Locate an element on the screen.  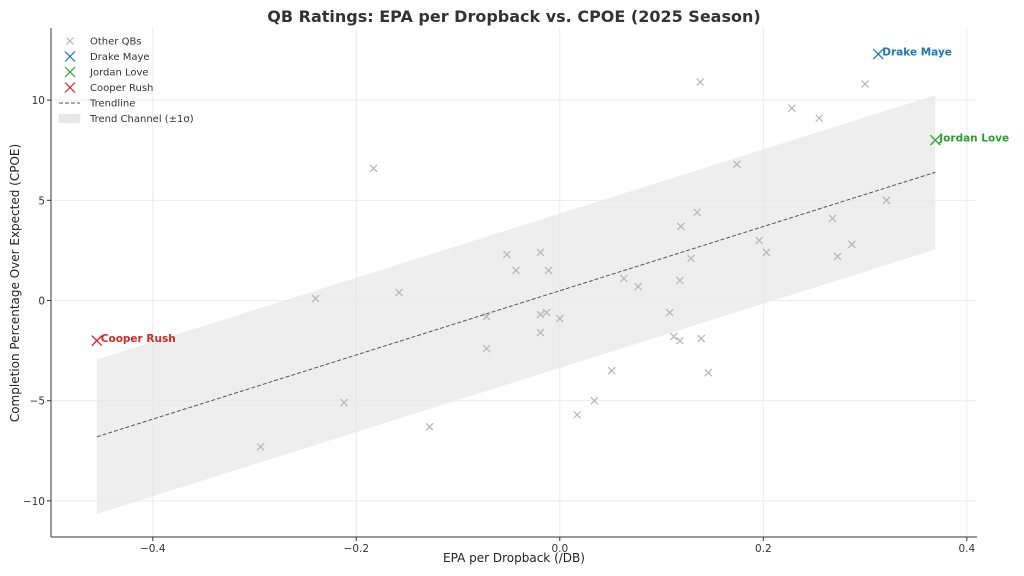
x-tick-label: 0.4 is located at coordinates (966, 549).